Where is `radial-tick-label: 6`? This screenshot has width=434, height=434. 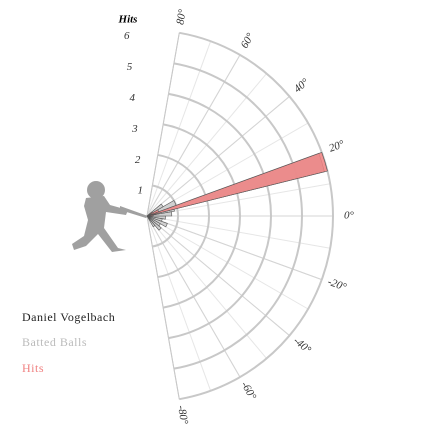
radial-tick-label: 6 is located at coordinates (127, 36).